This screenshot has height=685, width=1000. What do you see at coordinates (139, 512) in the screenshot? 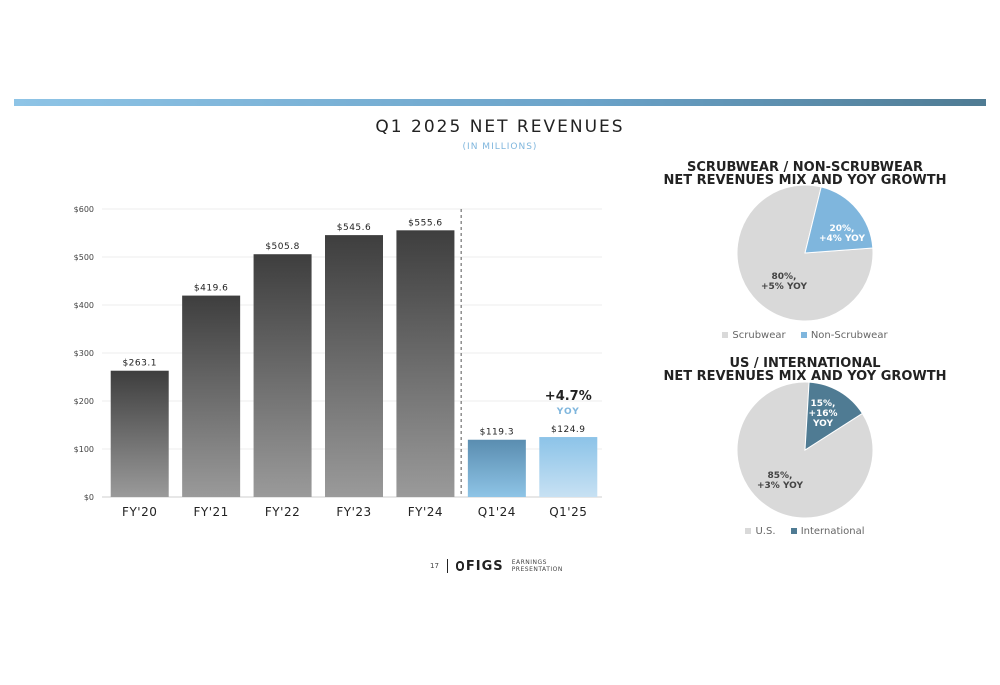
I see `x-category-label: FY'20` at bounding box center [139, 512].